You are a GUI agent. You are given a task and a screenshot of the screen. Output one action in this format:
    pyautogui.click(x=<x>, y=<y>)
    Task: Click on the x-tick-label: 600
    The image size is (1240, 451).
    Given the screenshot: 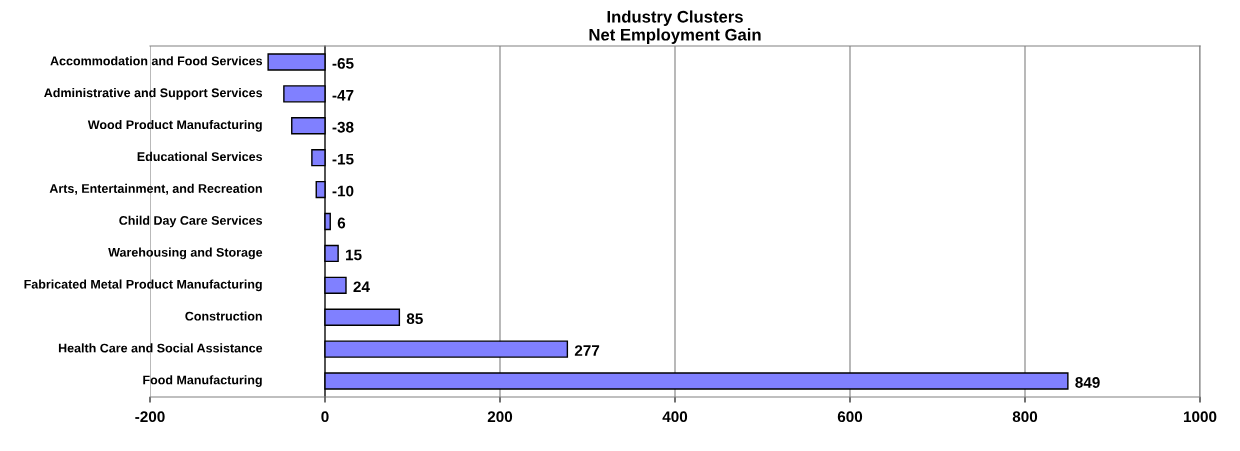 What is the action you would take?
    pyautogui.click(x=850, y=417)
    